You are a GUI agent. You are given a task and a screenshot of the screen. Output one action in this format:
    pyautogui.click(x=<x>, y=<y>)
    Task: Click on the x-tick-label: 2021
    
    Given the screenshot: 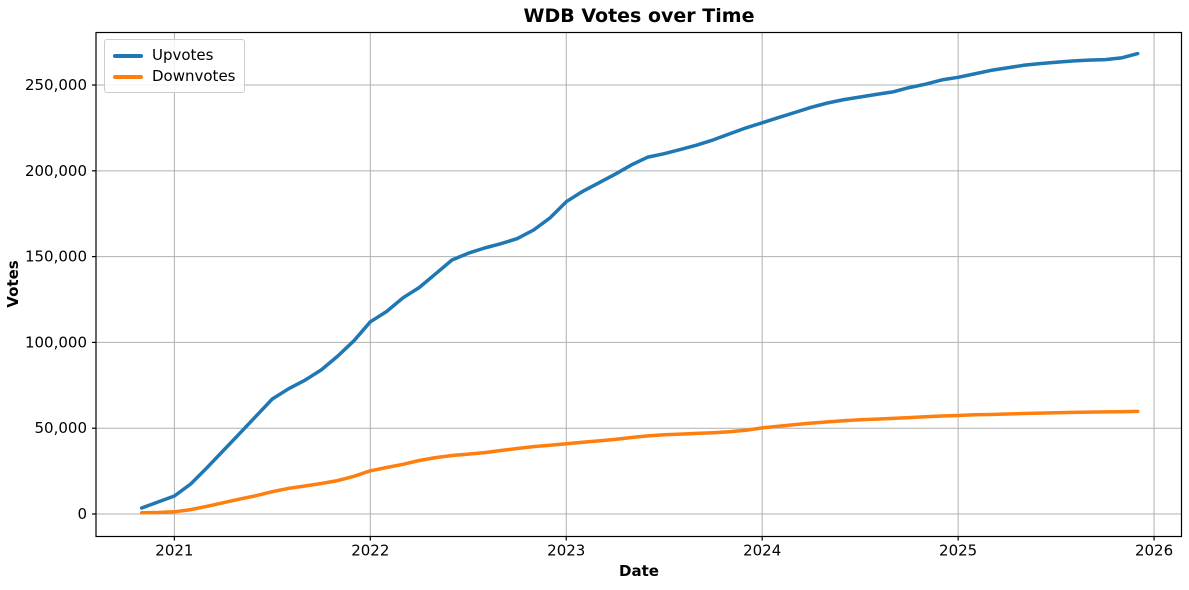 What is the action you would take?
    pyautogui.click(x=174, y=551)
    